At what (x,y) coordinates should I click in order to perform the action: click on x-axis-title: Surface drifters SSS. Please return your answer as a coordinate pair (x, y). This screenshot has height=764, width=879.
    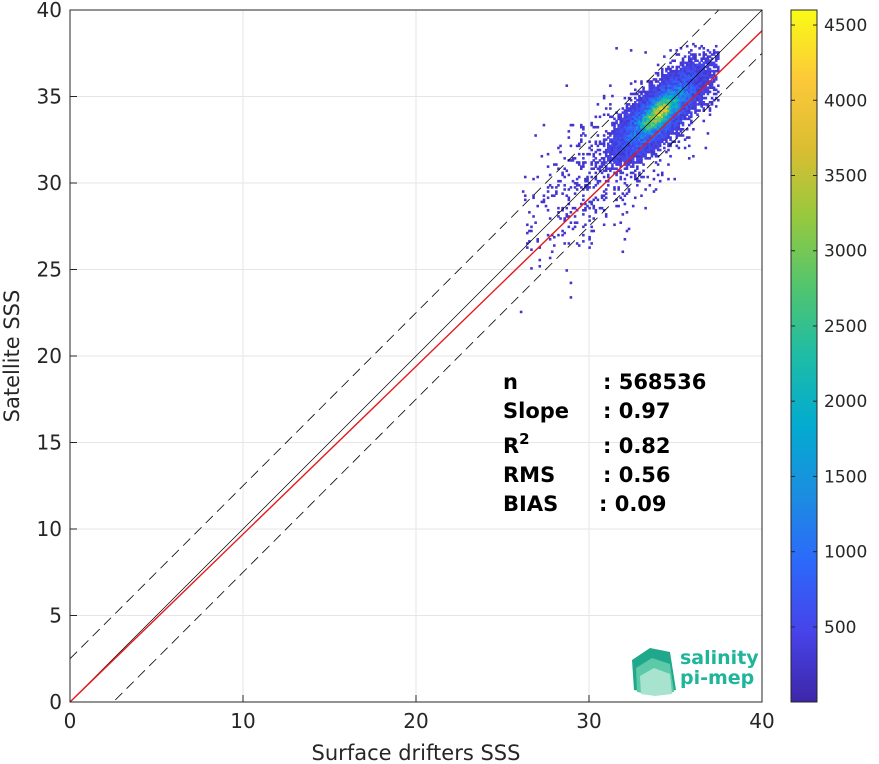
    Looking at the image, I should click on (416, 752).